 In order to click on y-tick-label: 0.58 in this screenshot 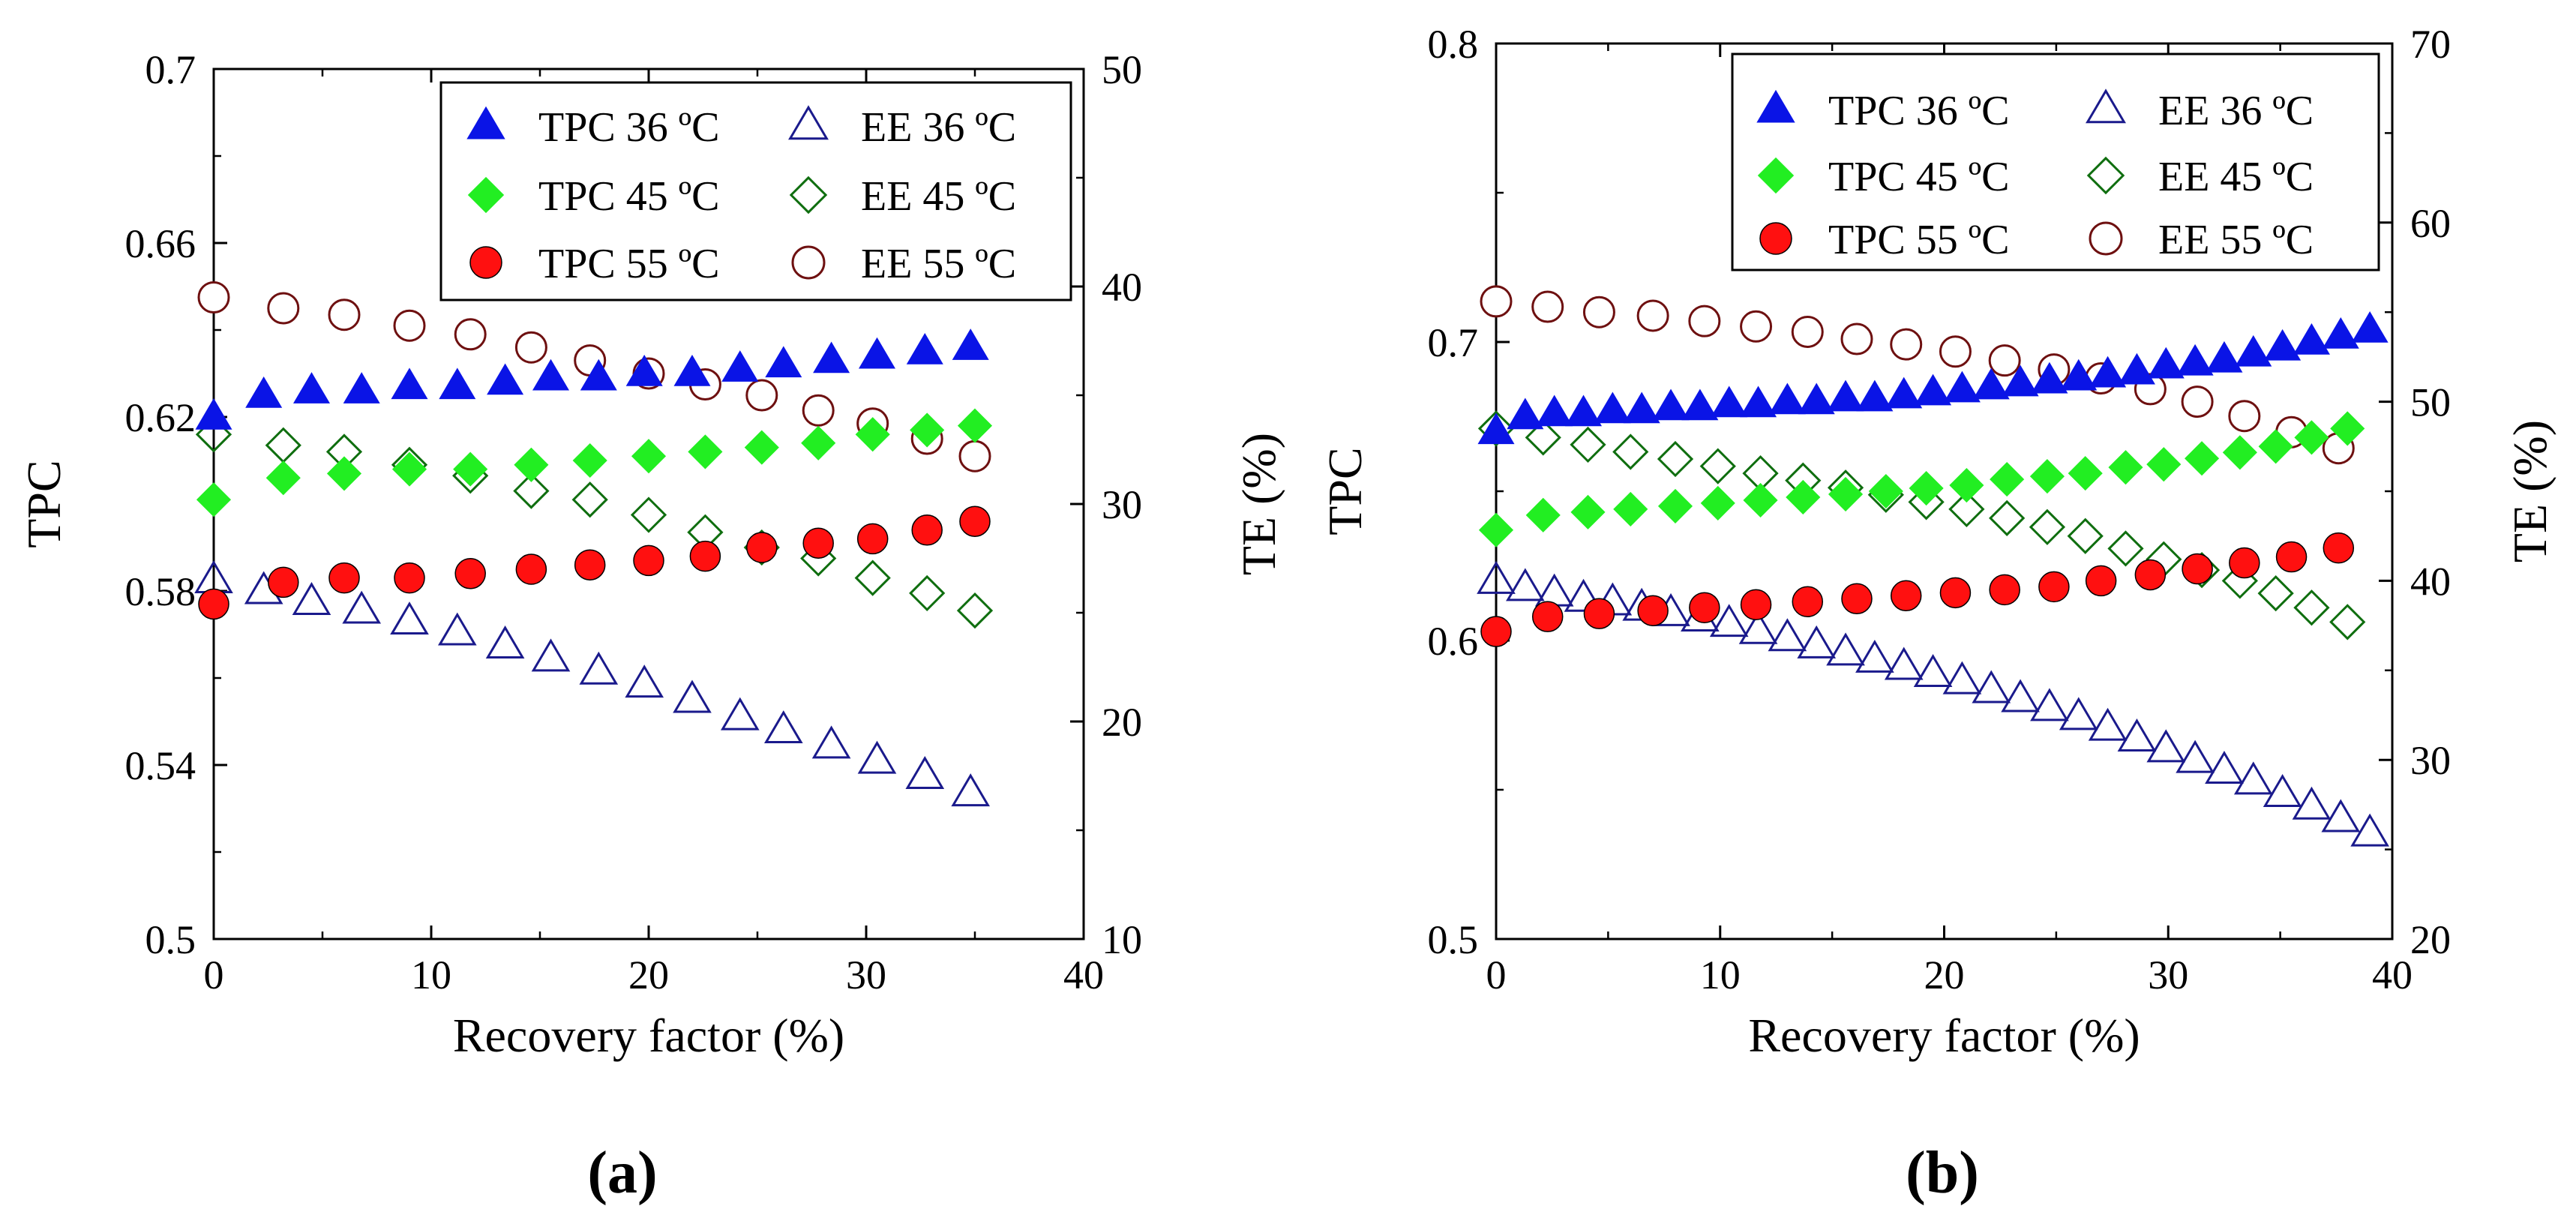, I will do `click(161, 591)`.